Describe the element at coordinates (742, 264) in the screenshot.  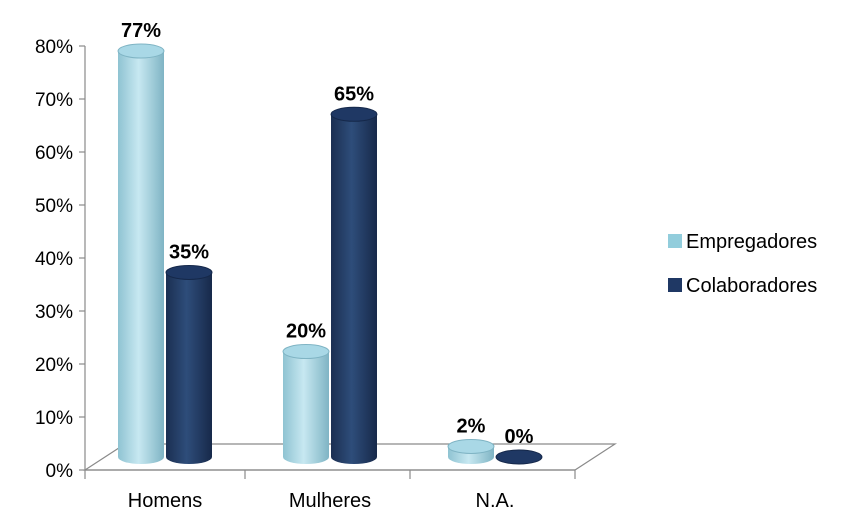
I see `legend: Empregadores Colaboradores` at that location.